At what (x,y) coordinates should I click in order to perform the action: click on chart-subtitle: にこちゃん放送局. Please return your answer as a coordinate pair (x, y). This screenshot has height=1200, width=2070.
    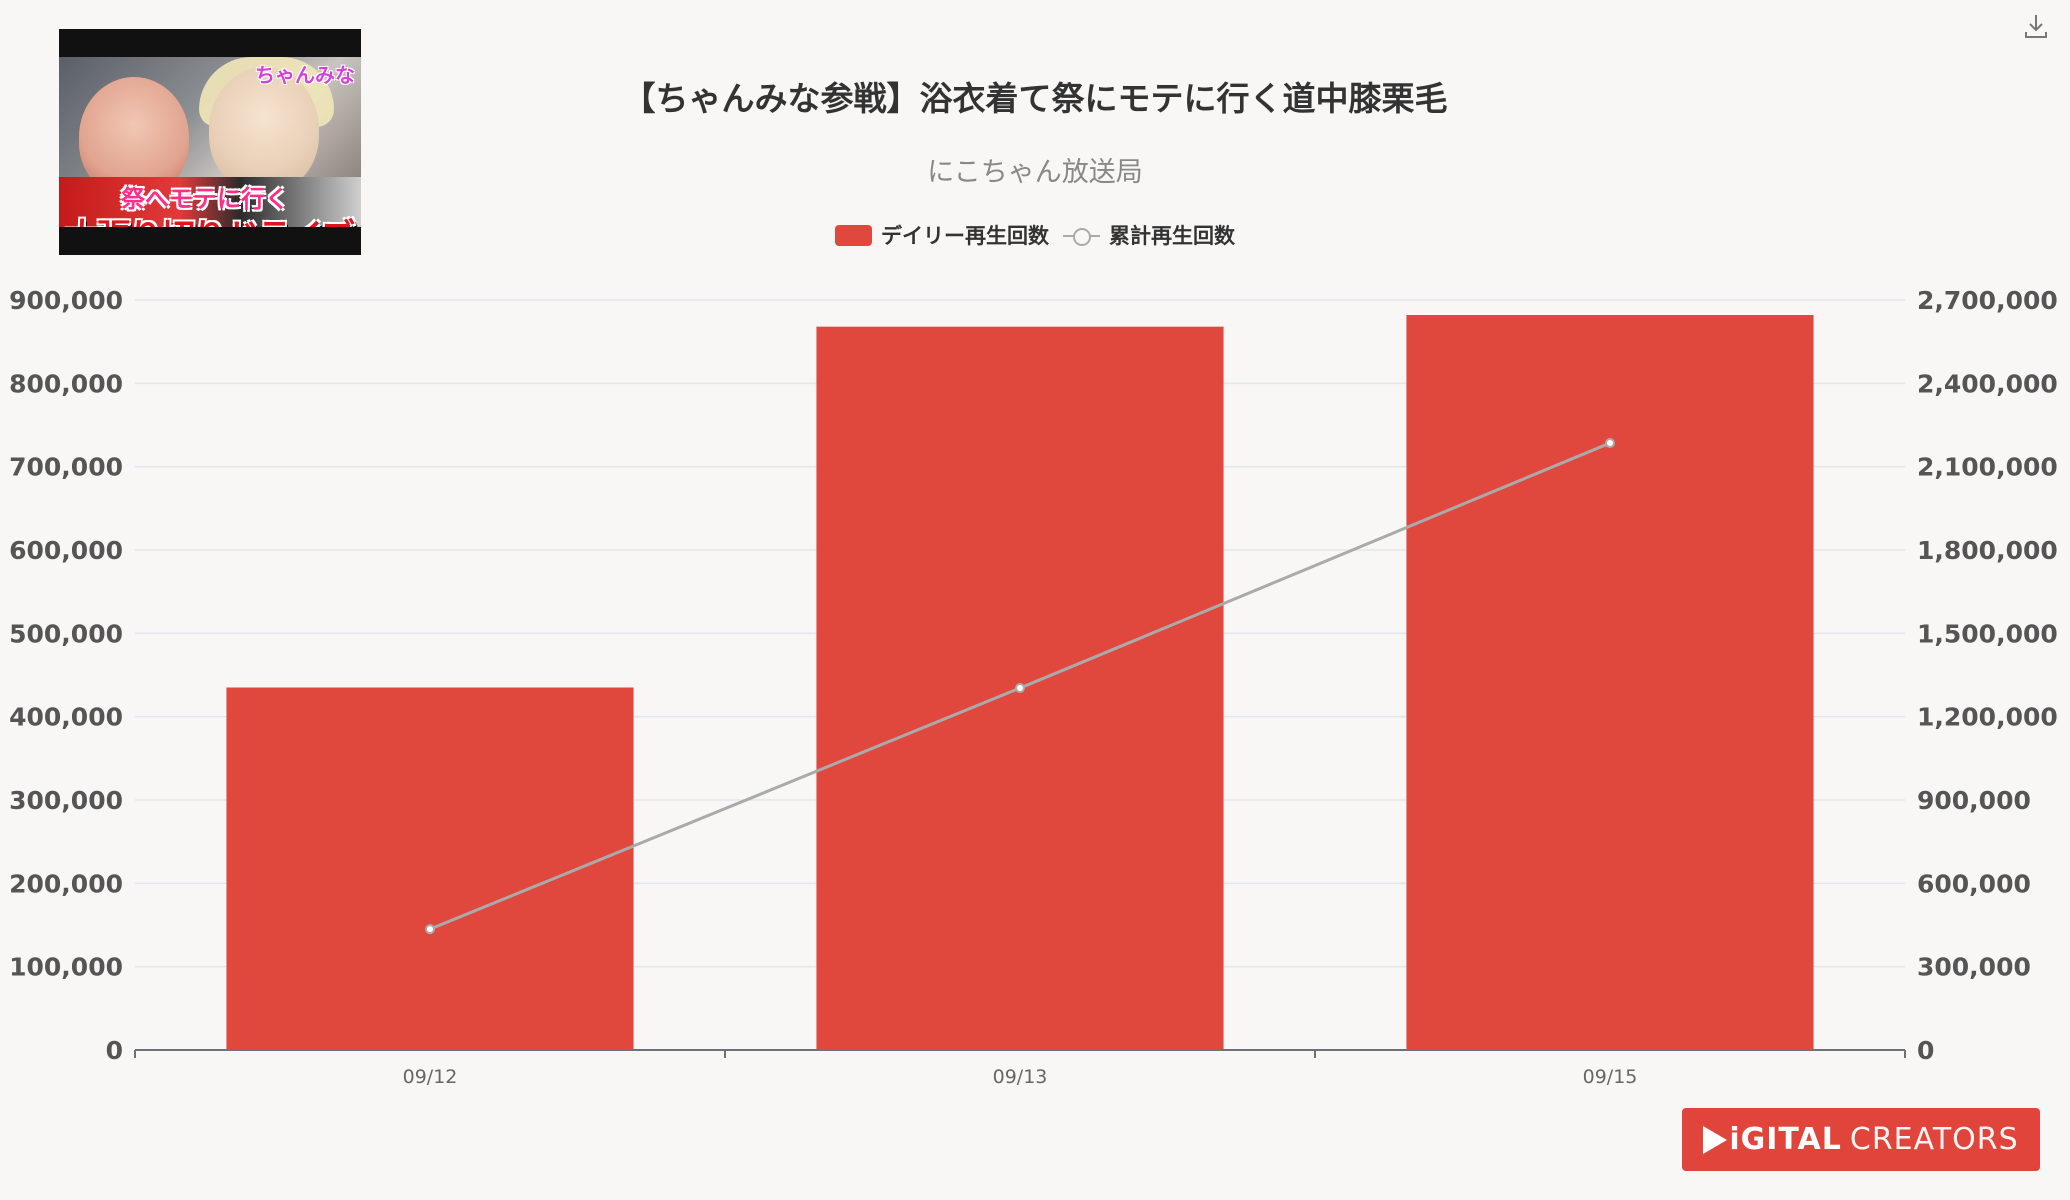
    Looking at the image, I should click on (1035, 172).